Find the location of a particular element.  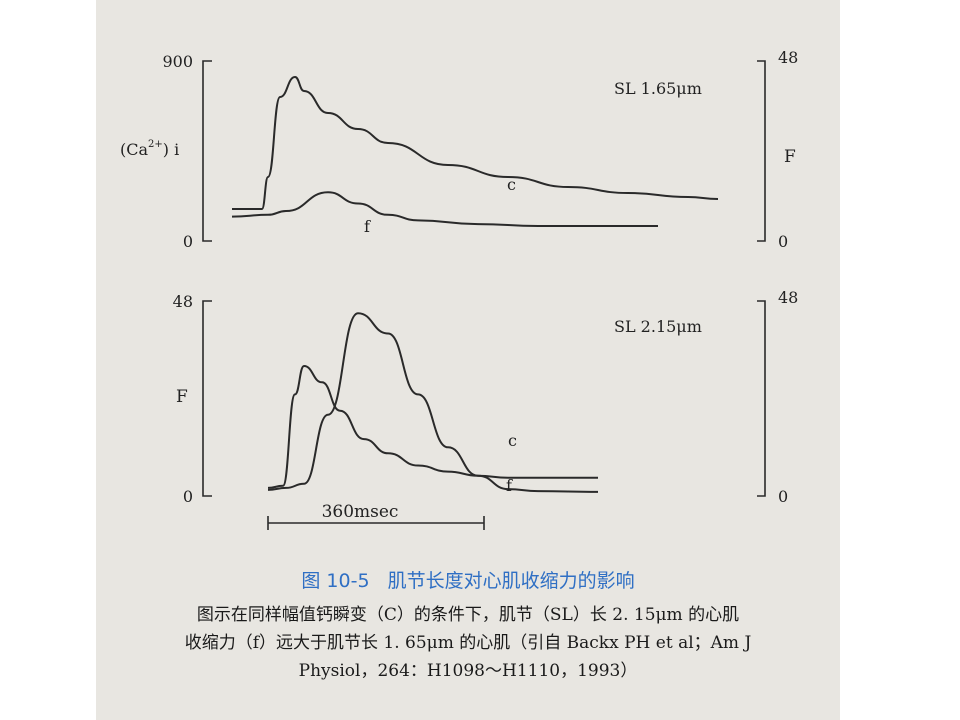

caption-line-1: 图示在同样幅值钙瞬变（C）的条件下，肌节（SL）长 2. 15μm 的心肌 is located at coordinates (468, 615).